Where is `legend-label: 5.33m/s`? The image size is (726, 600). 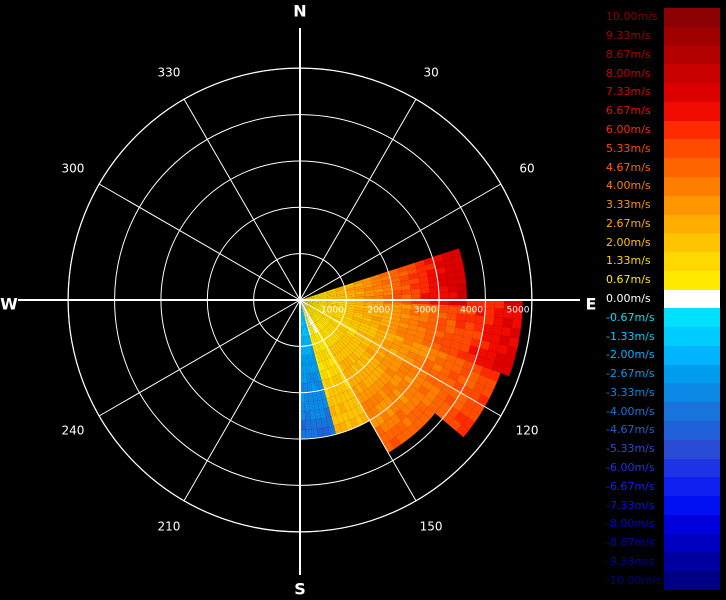
legend-label: 5.33m/s is located at coordinates (628, 148).